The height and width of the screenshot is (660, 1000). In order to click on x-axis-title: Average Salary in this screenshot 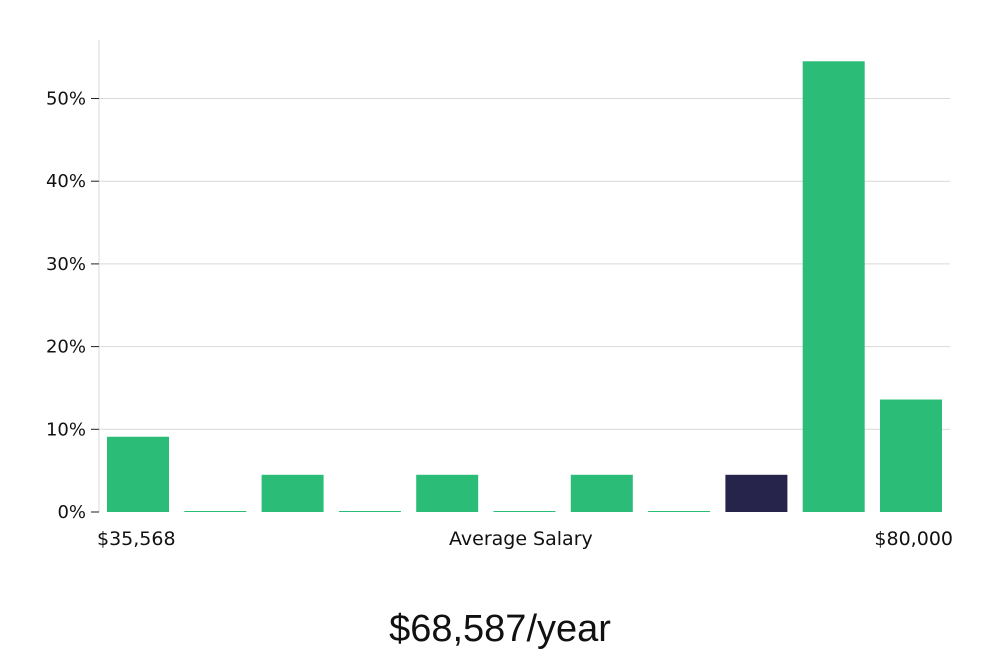, I will do `click(521, 539)`.